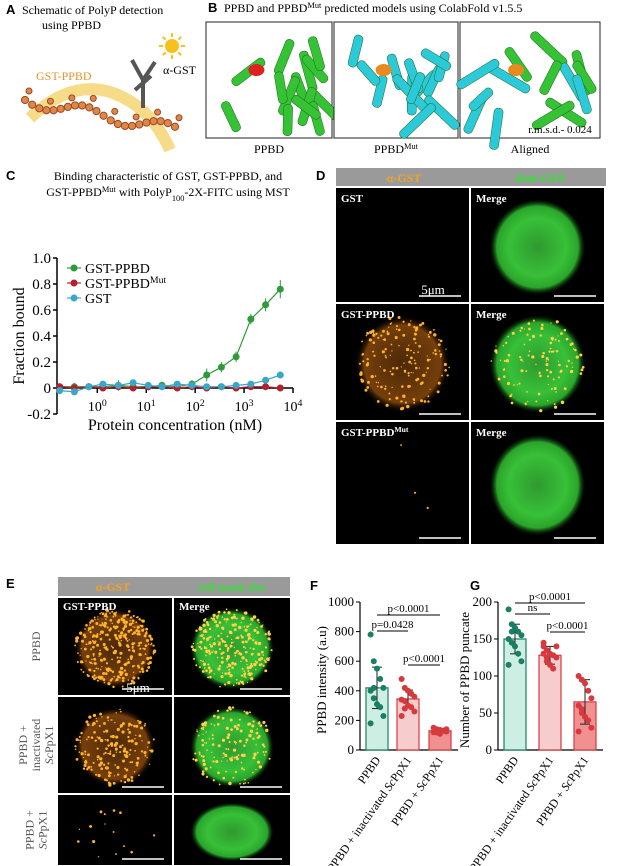  Describe the element at coordinates (49, 739) in the screenshot. I see `text-part: PpX1` at that location.